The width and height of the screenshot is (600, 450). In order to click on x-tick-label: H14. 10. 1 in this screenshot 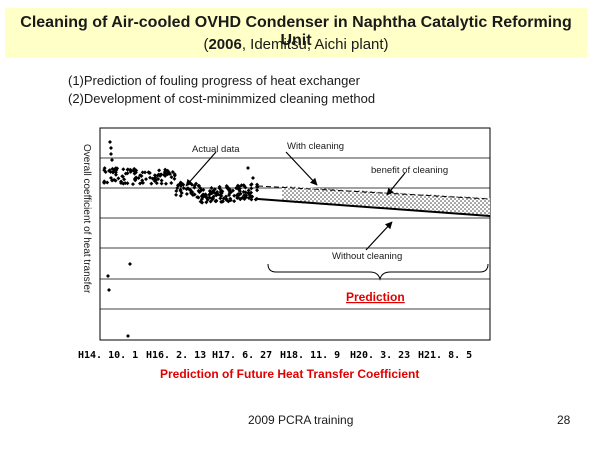, I will do `click(108, 355)`.